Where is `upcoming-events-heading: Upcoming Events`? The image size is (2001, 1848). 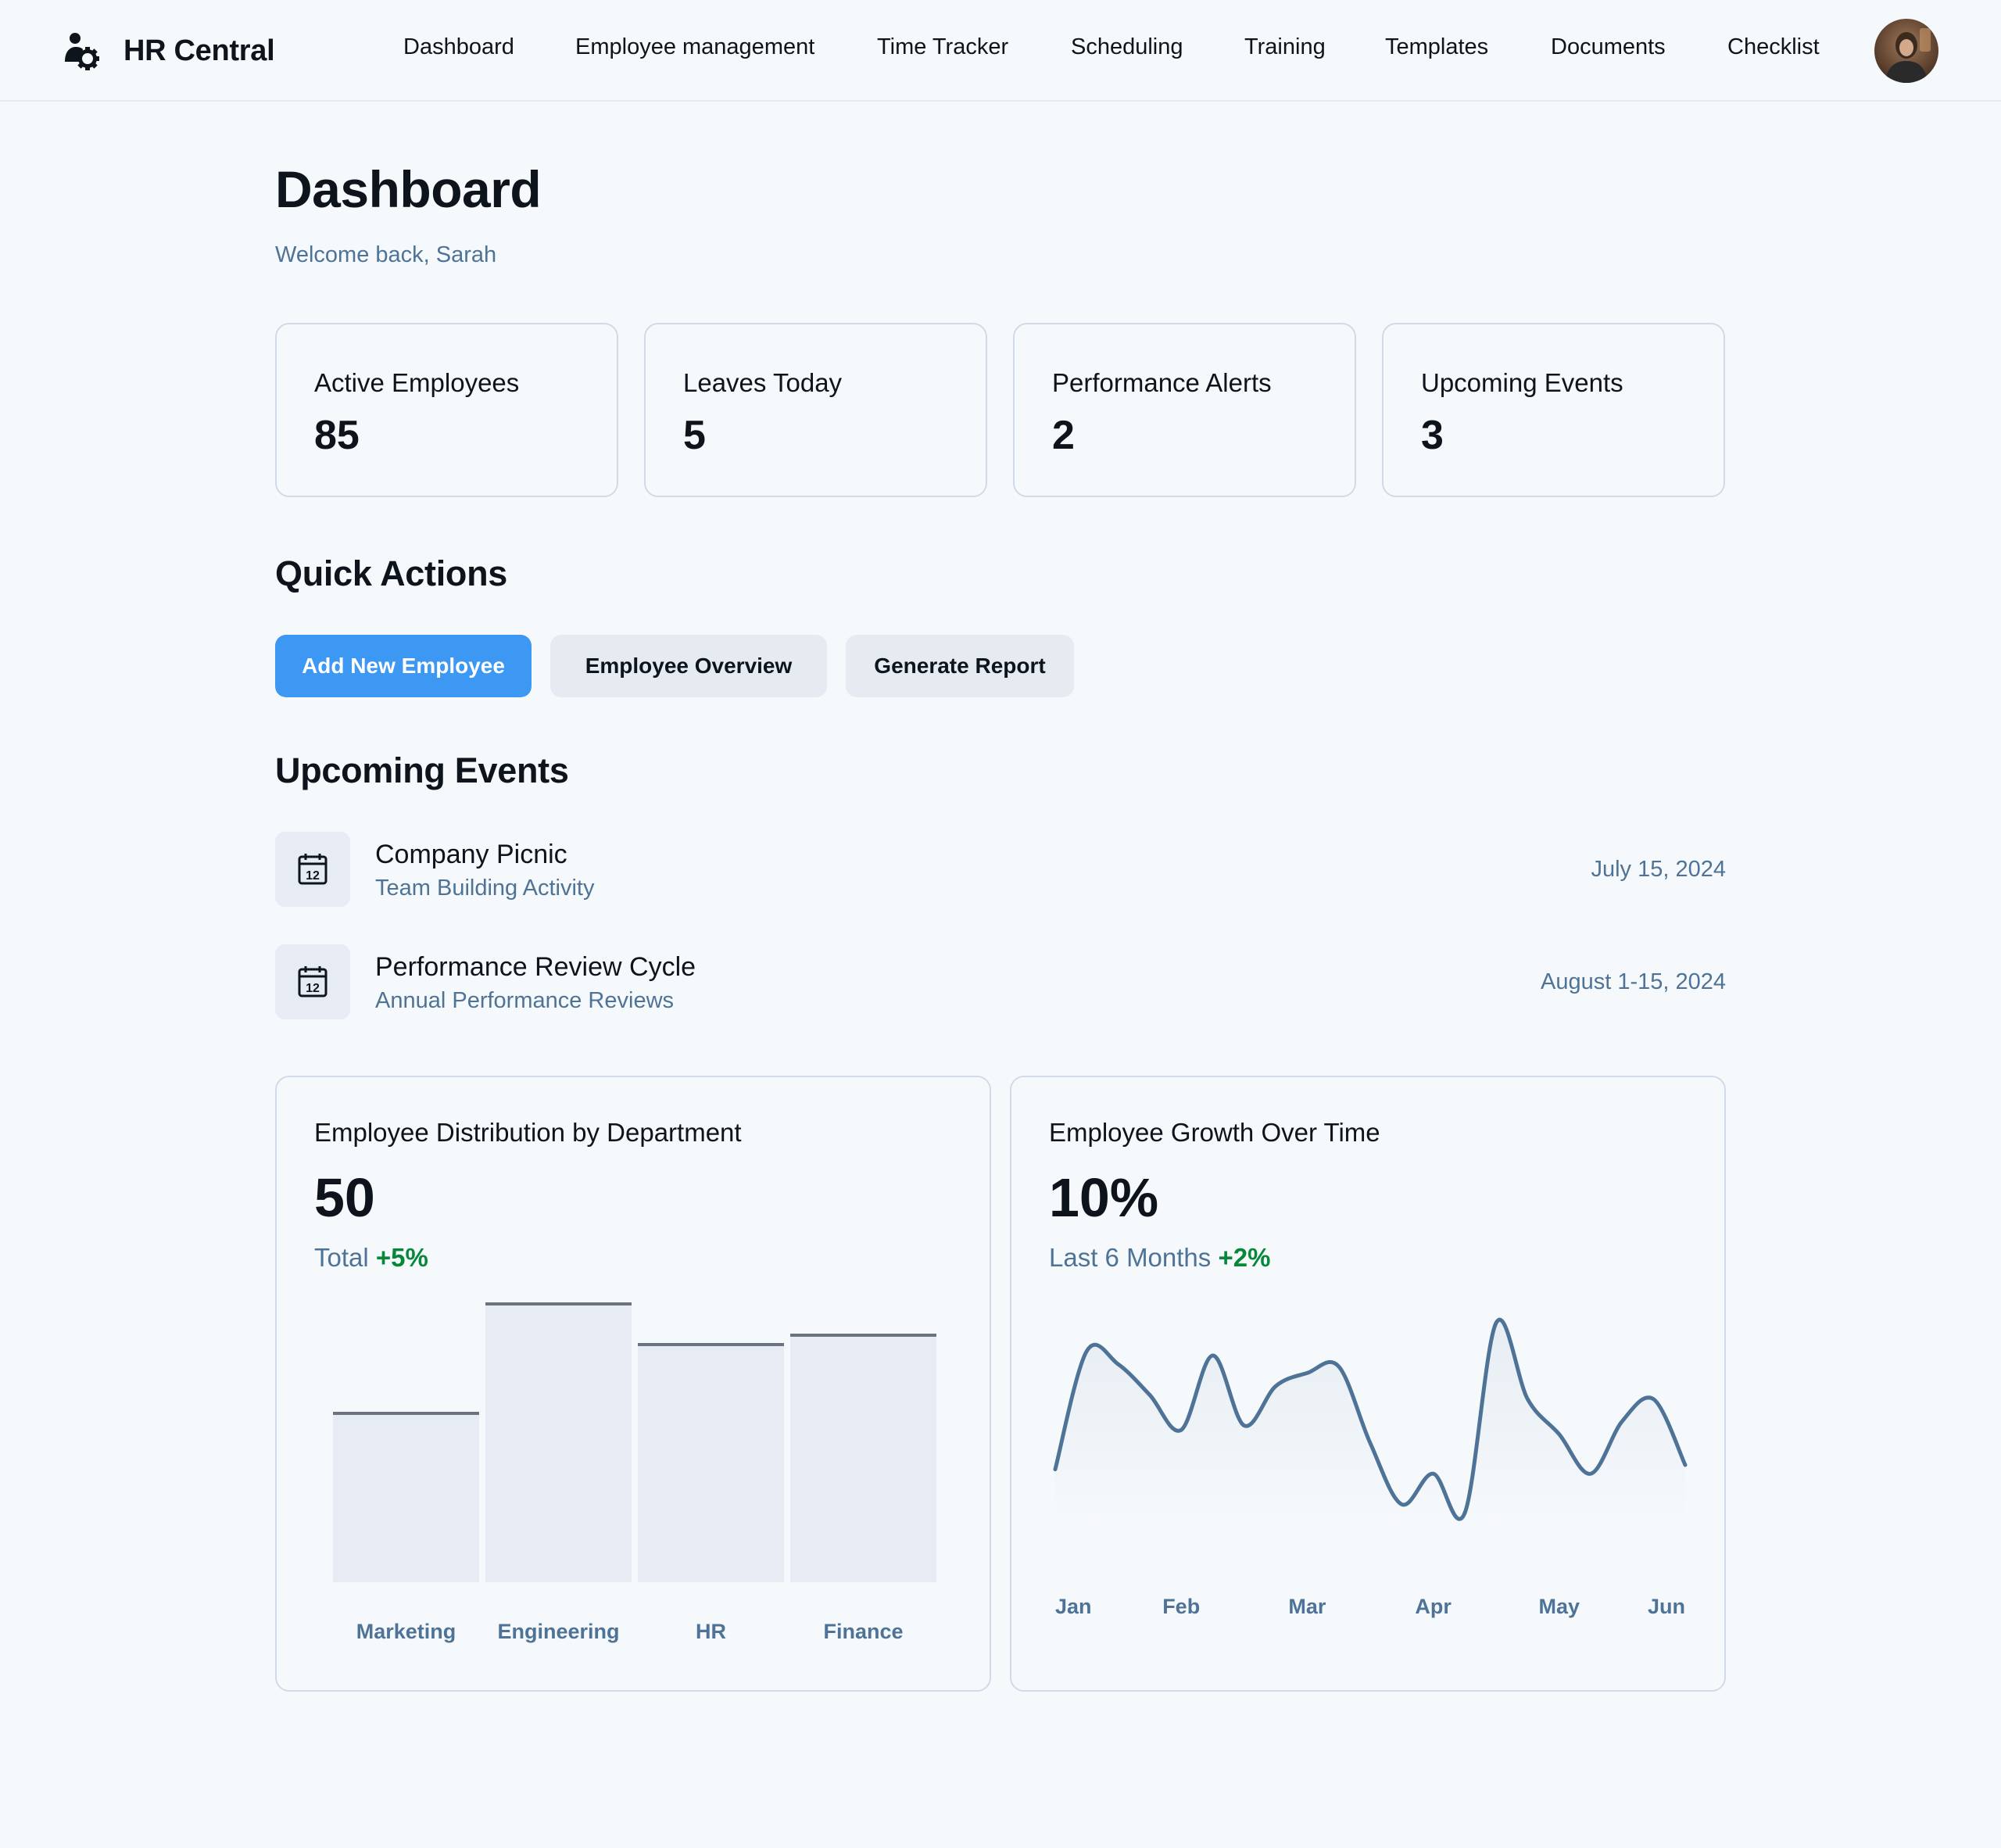 upcoming-events-heading: Upcoming Events is located at coordinates (422, 770).